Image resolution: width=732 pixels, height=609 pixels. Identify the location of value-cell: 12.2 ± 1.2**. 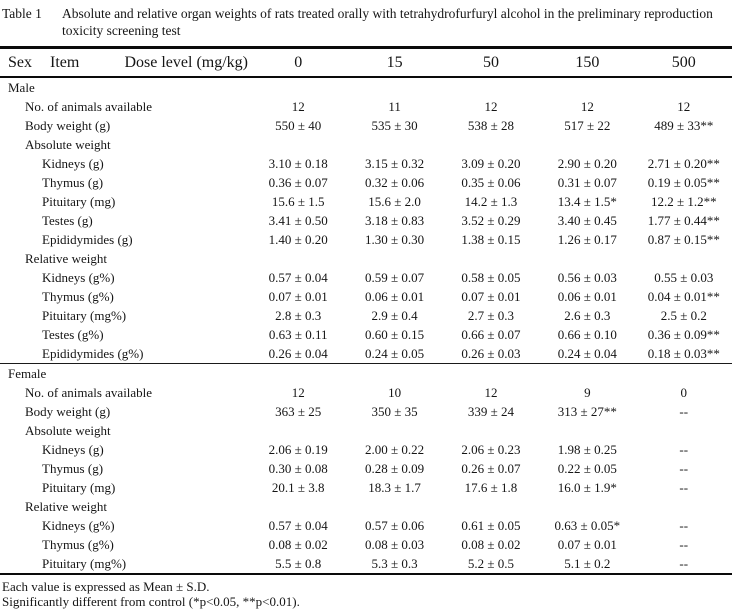
(683, 201).